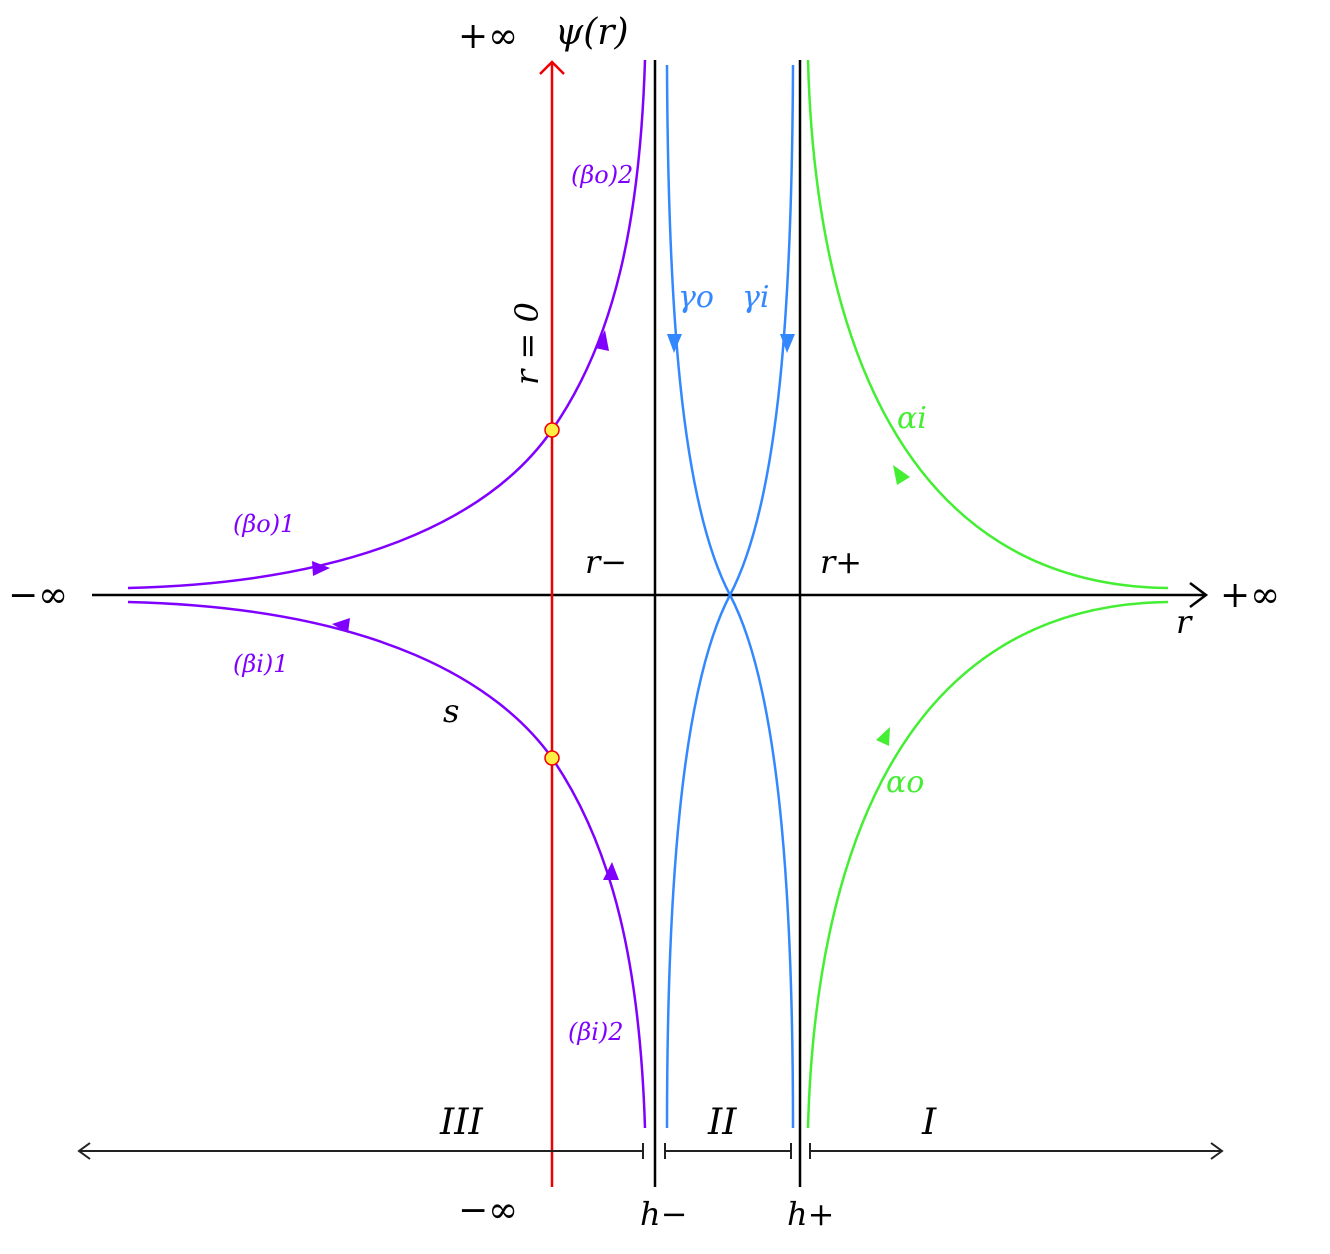 The image size is (1330, 1254). What do you see at coordinates (929, 1122) in the screenshot?
I see `region-1-label: I` at bounding box center [929, 1122].